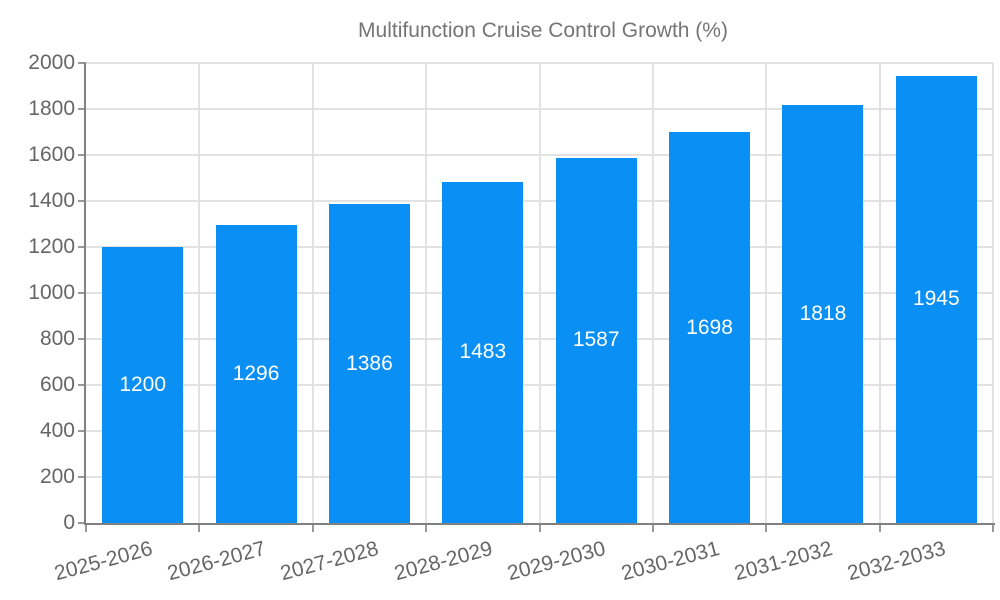  I want to click on y-tick-label: 2000, so click(51, 62).